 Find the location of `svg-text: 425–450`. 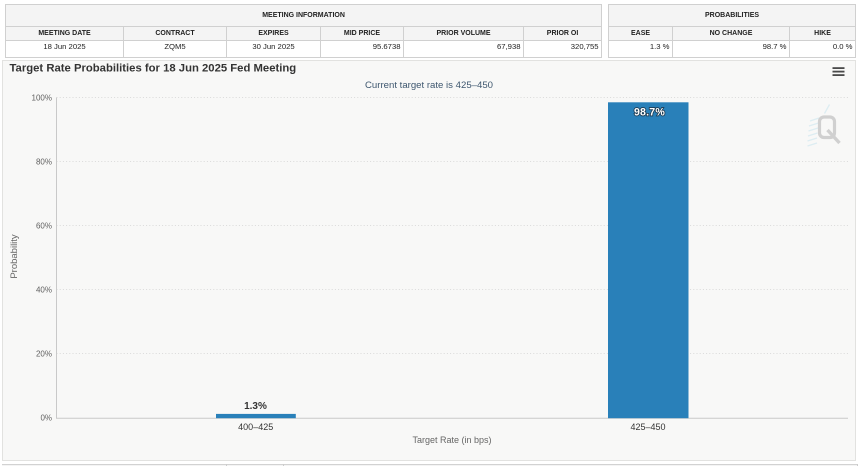

svg-text: 425–450 is located at coordinates (647, 427).